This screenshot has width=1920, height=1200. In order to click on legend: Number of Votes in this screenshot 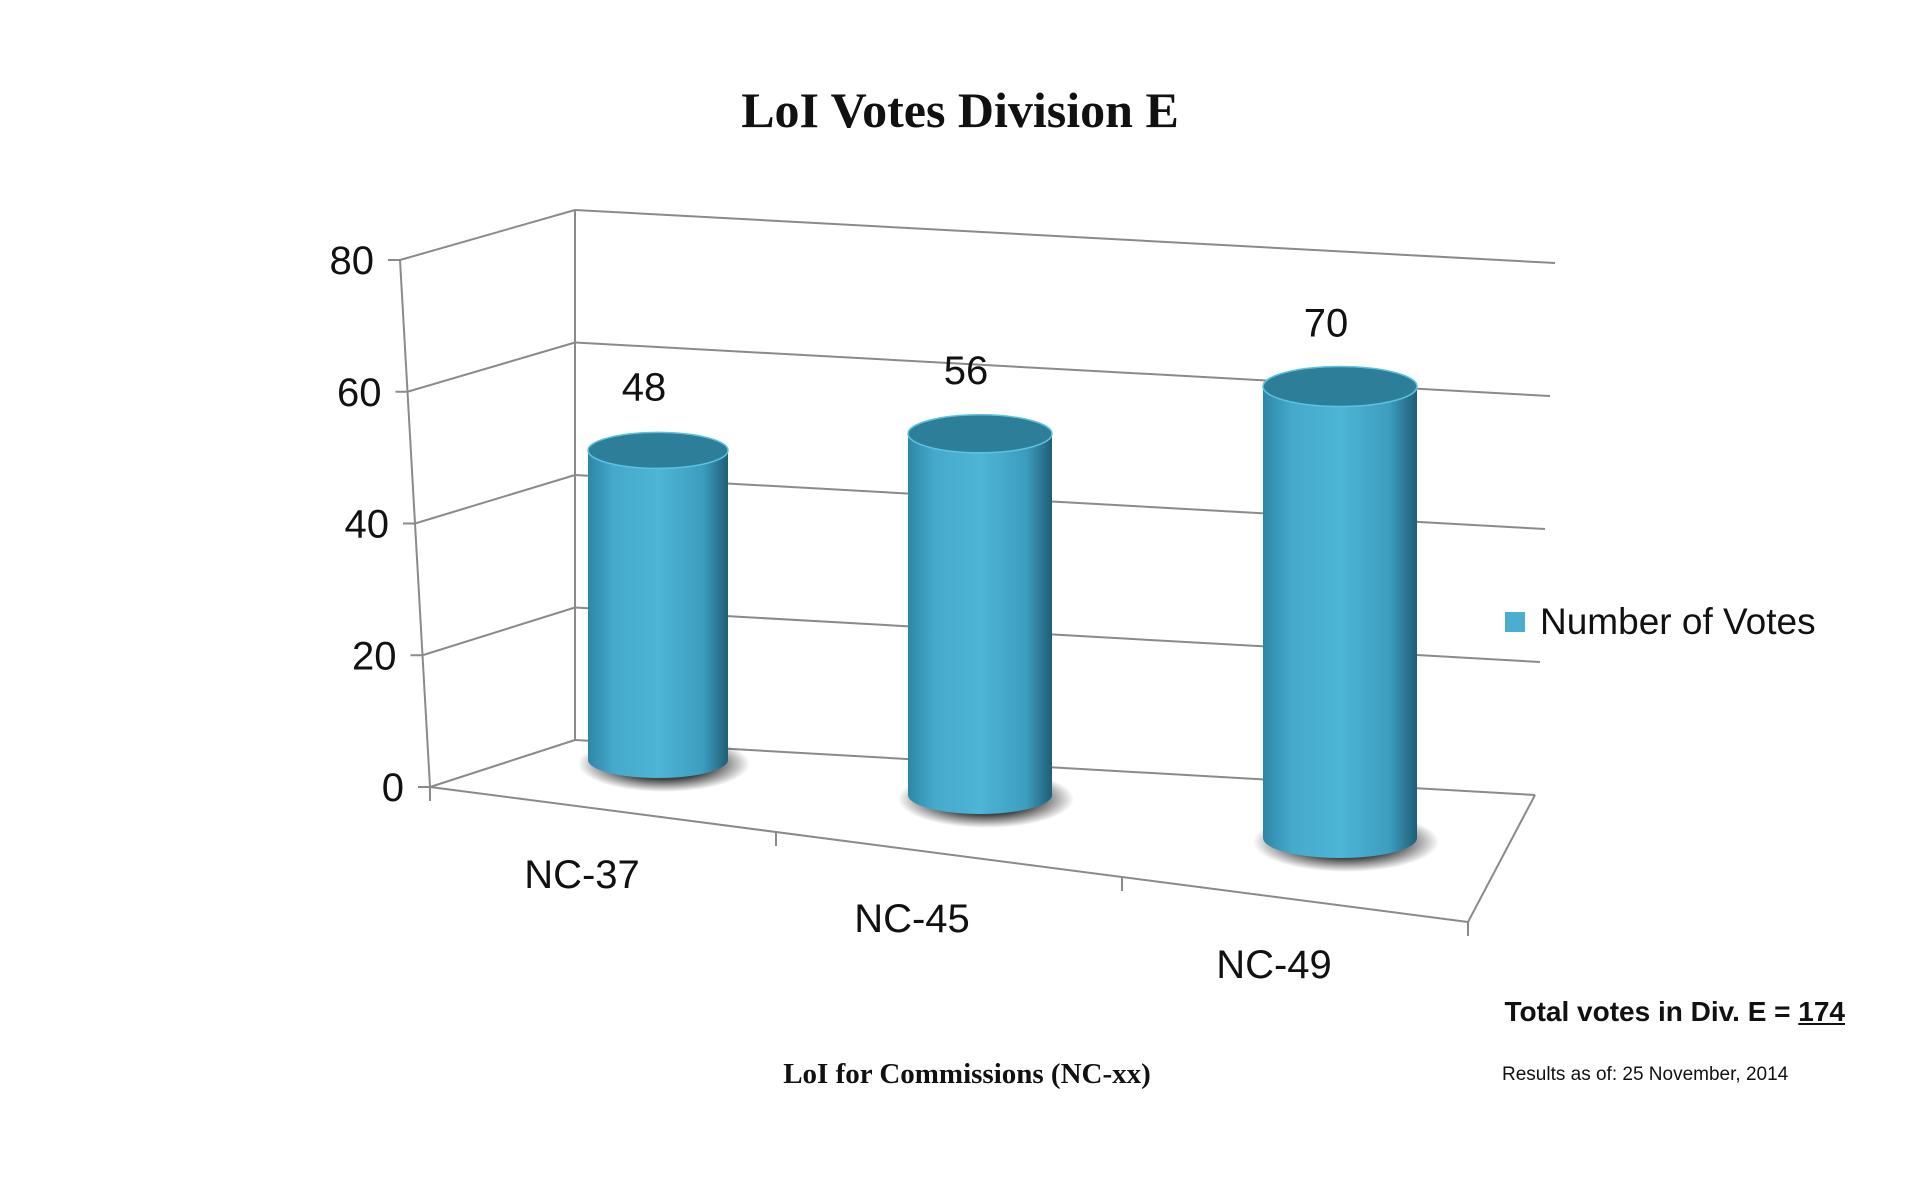, I will do `click(1660, 621)`.